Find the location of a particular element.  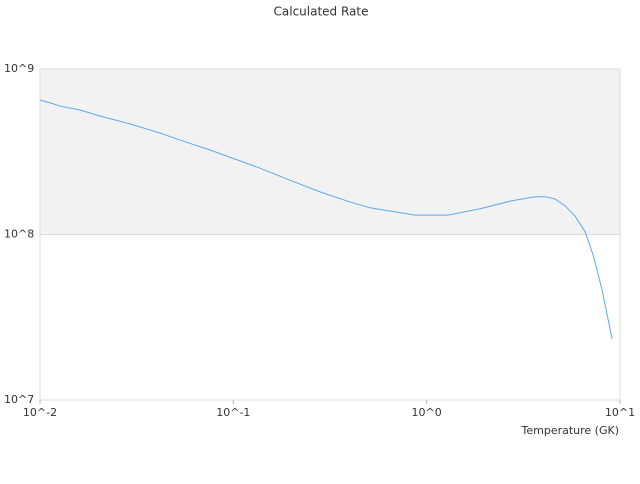

x-tick-label: 10^1 is located at coordinates (620, 412).